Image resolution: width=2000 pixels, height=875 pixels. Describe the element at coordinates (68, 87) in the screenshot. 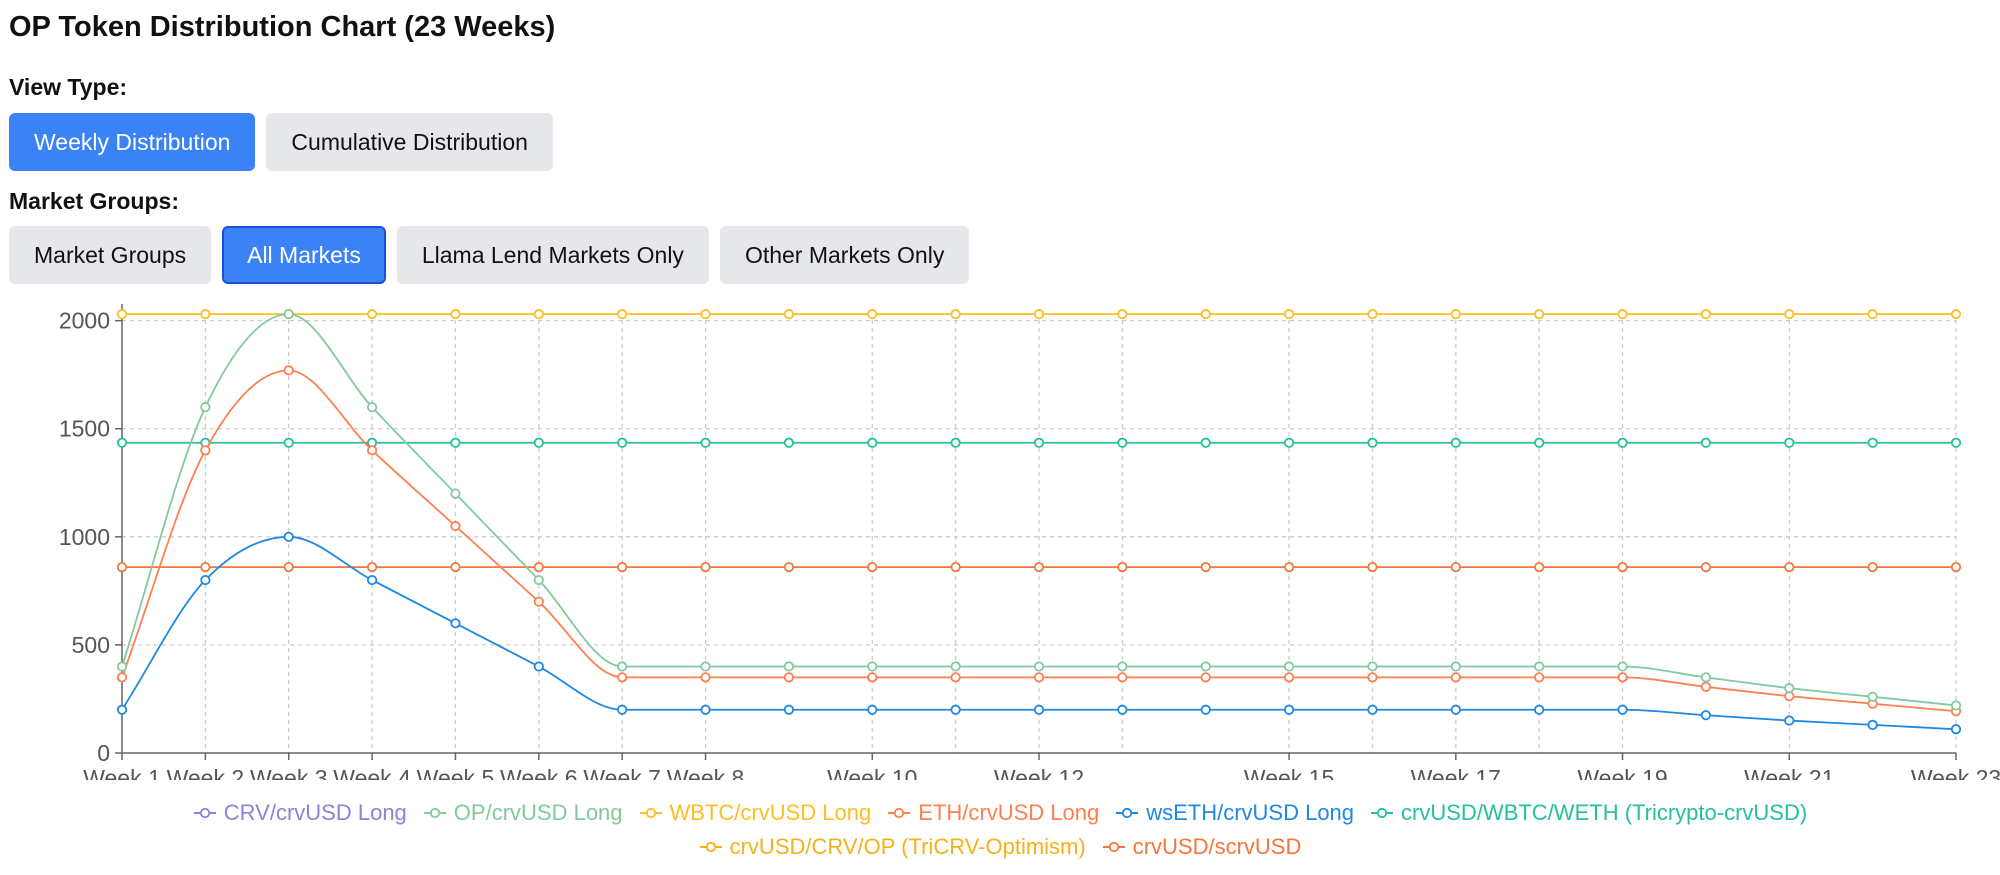

I see `view-type-label: View Type:` at that location.